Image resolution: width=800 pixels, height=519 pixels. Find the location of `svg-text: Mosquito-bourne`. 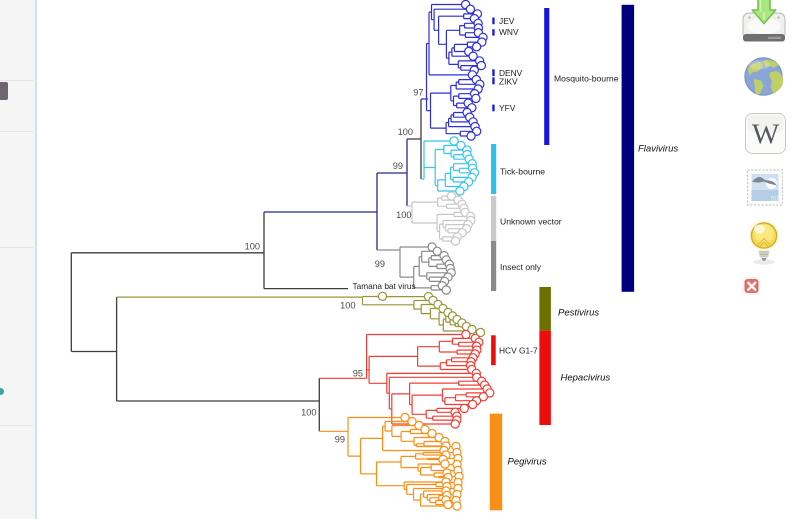

svg-text: Mosquito-bourne is located at coordinates (586, 79).